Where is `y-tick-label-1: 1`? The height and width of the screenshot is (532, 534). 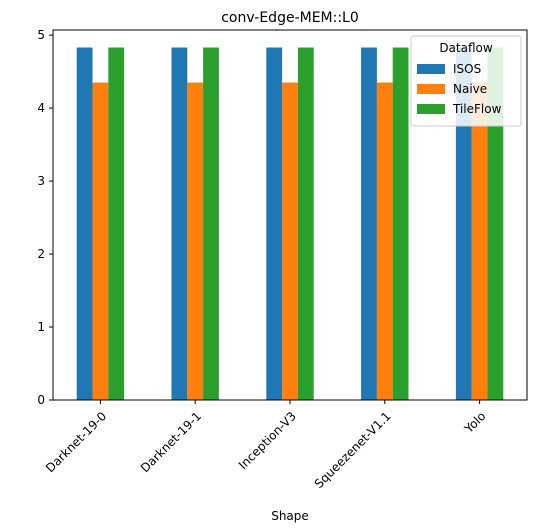
y-tick-label-1: 1 is located at coordinates (41, 327).